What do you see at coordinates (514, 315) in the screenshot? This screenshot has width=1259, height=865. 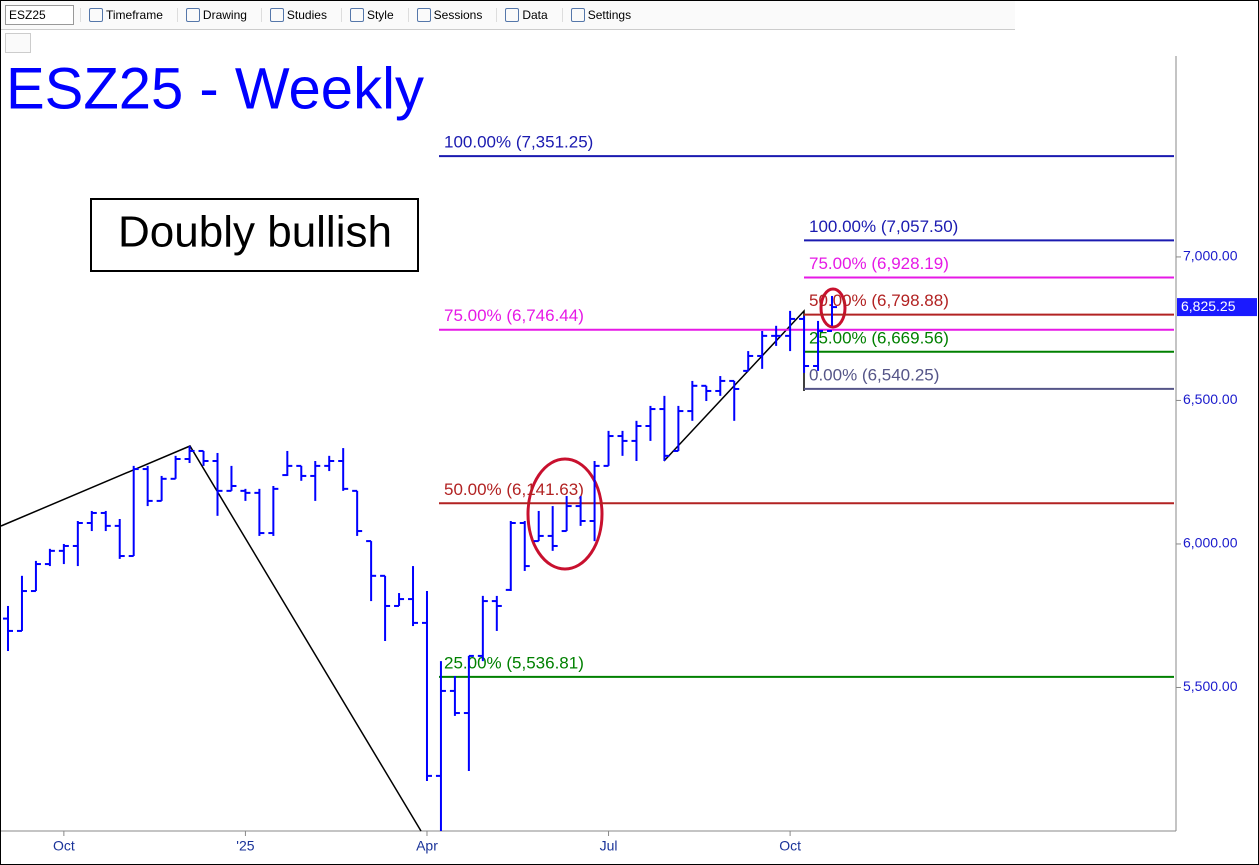 I see `fib-label: 75.00% (6,746.44)` at bounding box center [514, 315].